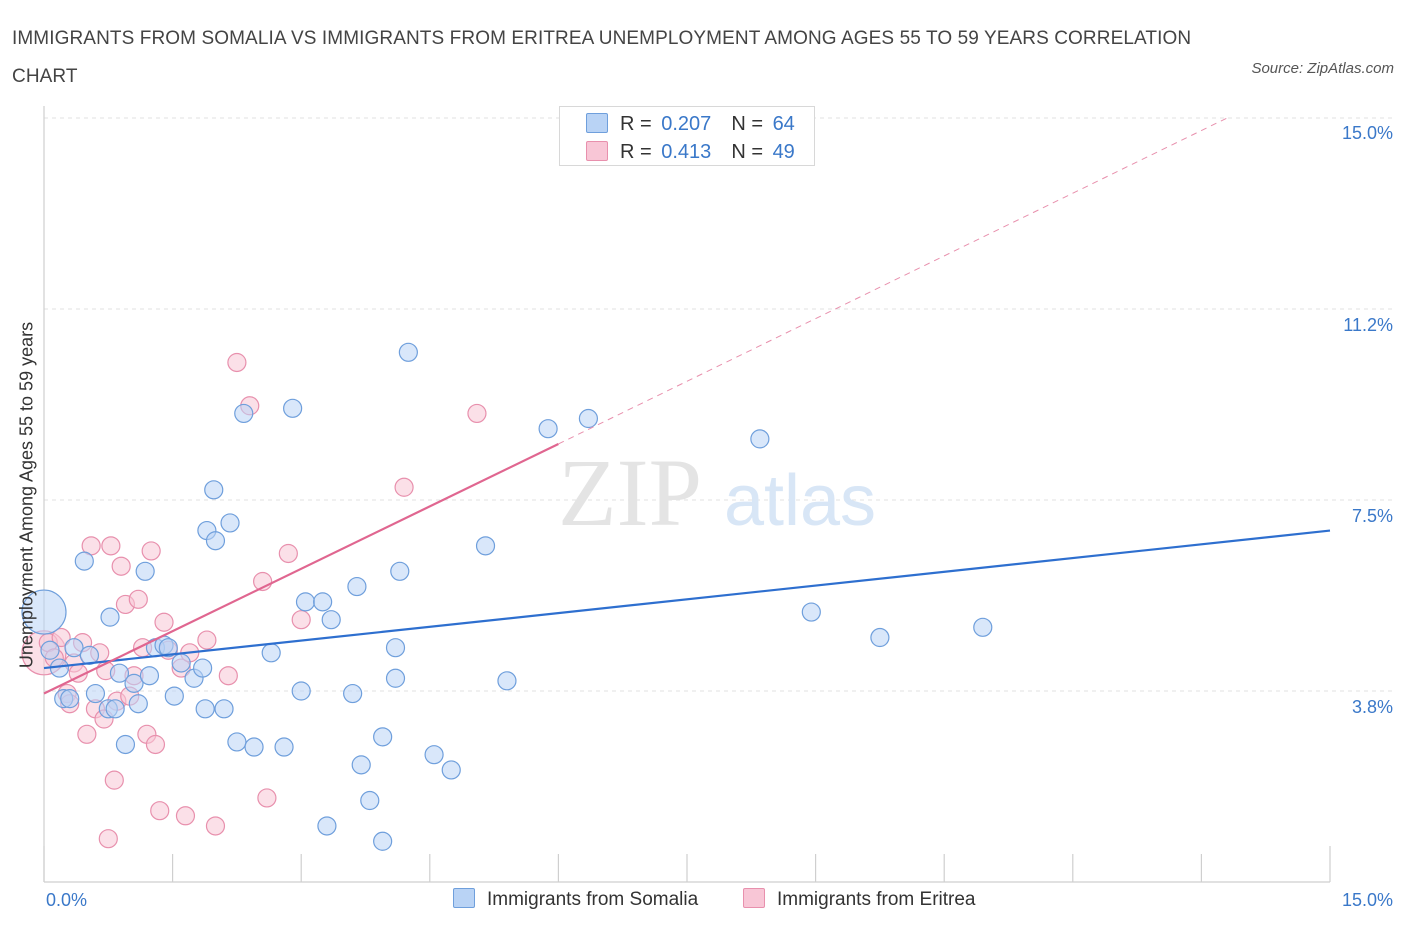 The height and width of the screenshot is (930, 1406). Describe the element at coordinates (1322, 68) in the screenshot. I see `source-label: Source: ZipAtlas.com` at that location.